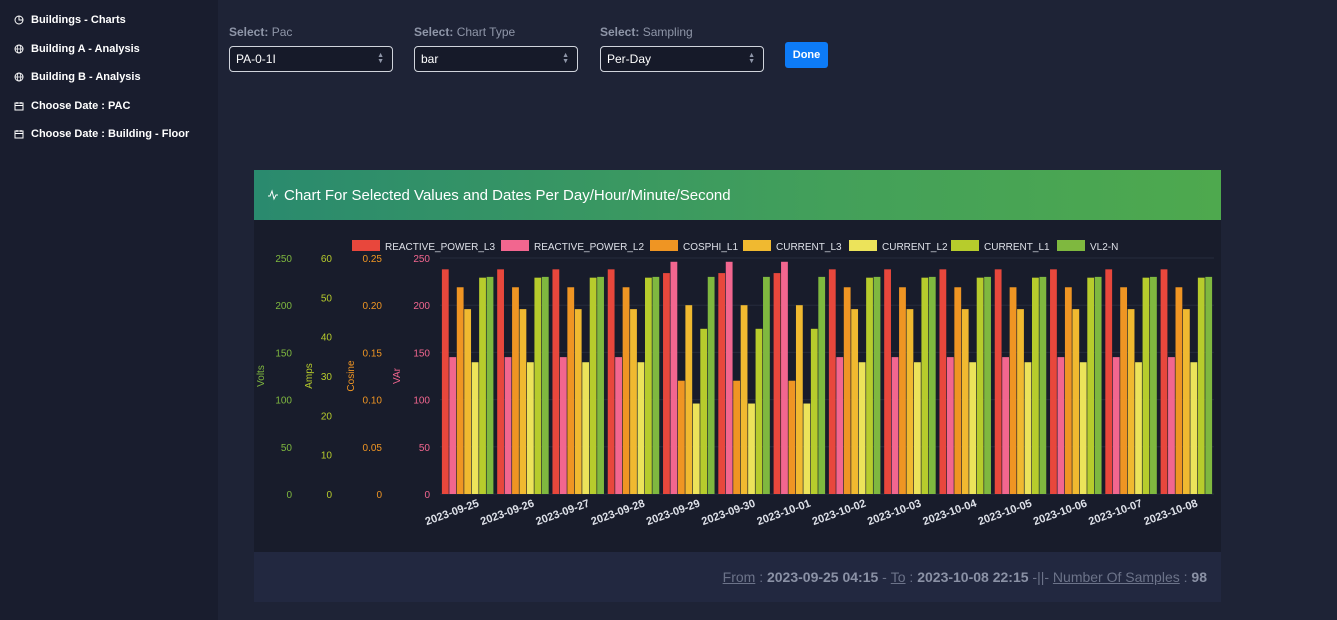 This screenshot has width=1337, height=620. What do you see at coordinates (283, 306) in the screenshot?
I see `y-tick-label-volts: 200` at bounding box center [283, 306].